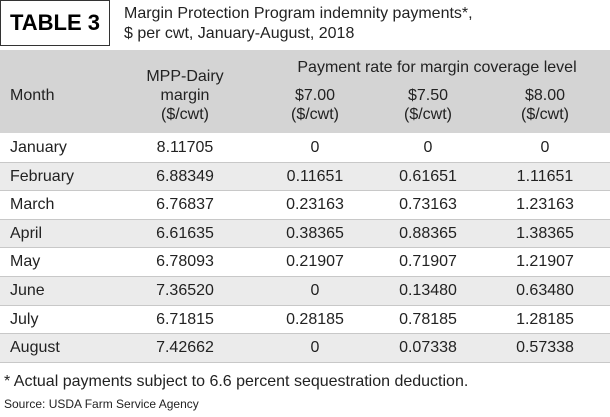 The image size is (610, 417). Describe the element at coordinates (27, 290) in the screenshot. I see `cell: June` at that location.